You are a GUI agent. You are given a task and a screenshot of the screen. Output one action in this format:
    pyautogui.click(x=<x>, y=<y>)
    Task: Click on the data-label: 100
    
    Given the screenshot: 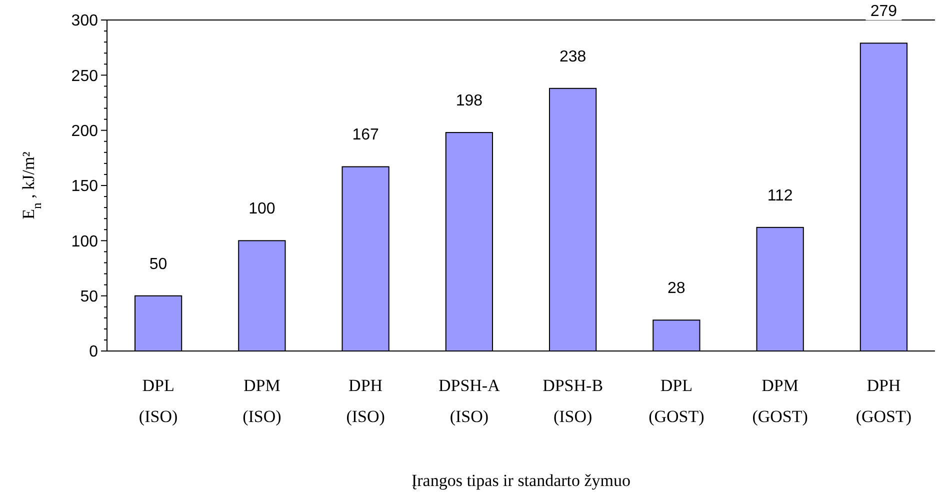 What is the action you would take?
    pyautogui.click(x=262, y=209)
    